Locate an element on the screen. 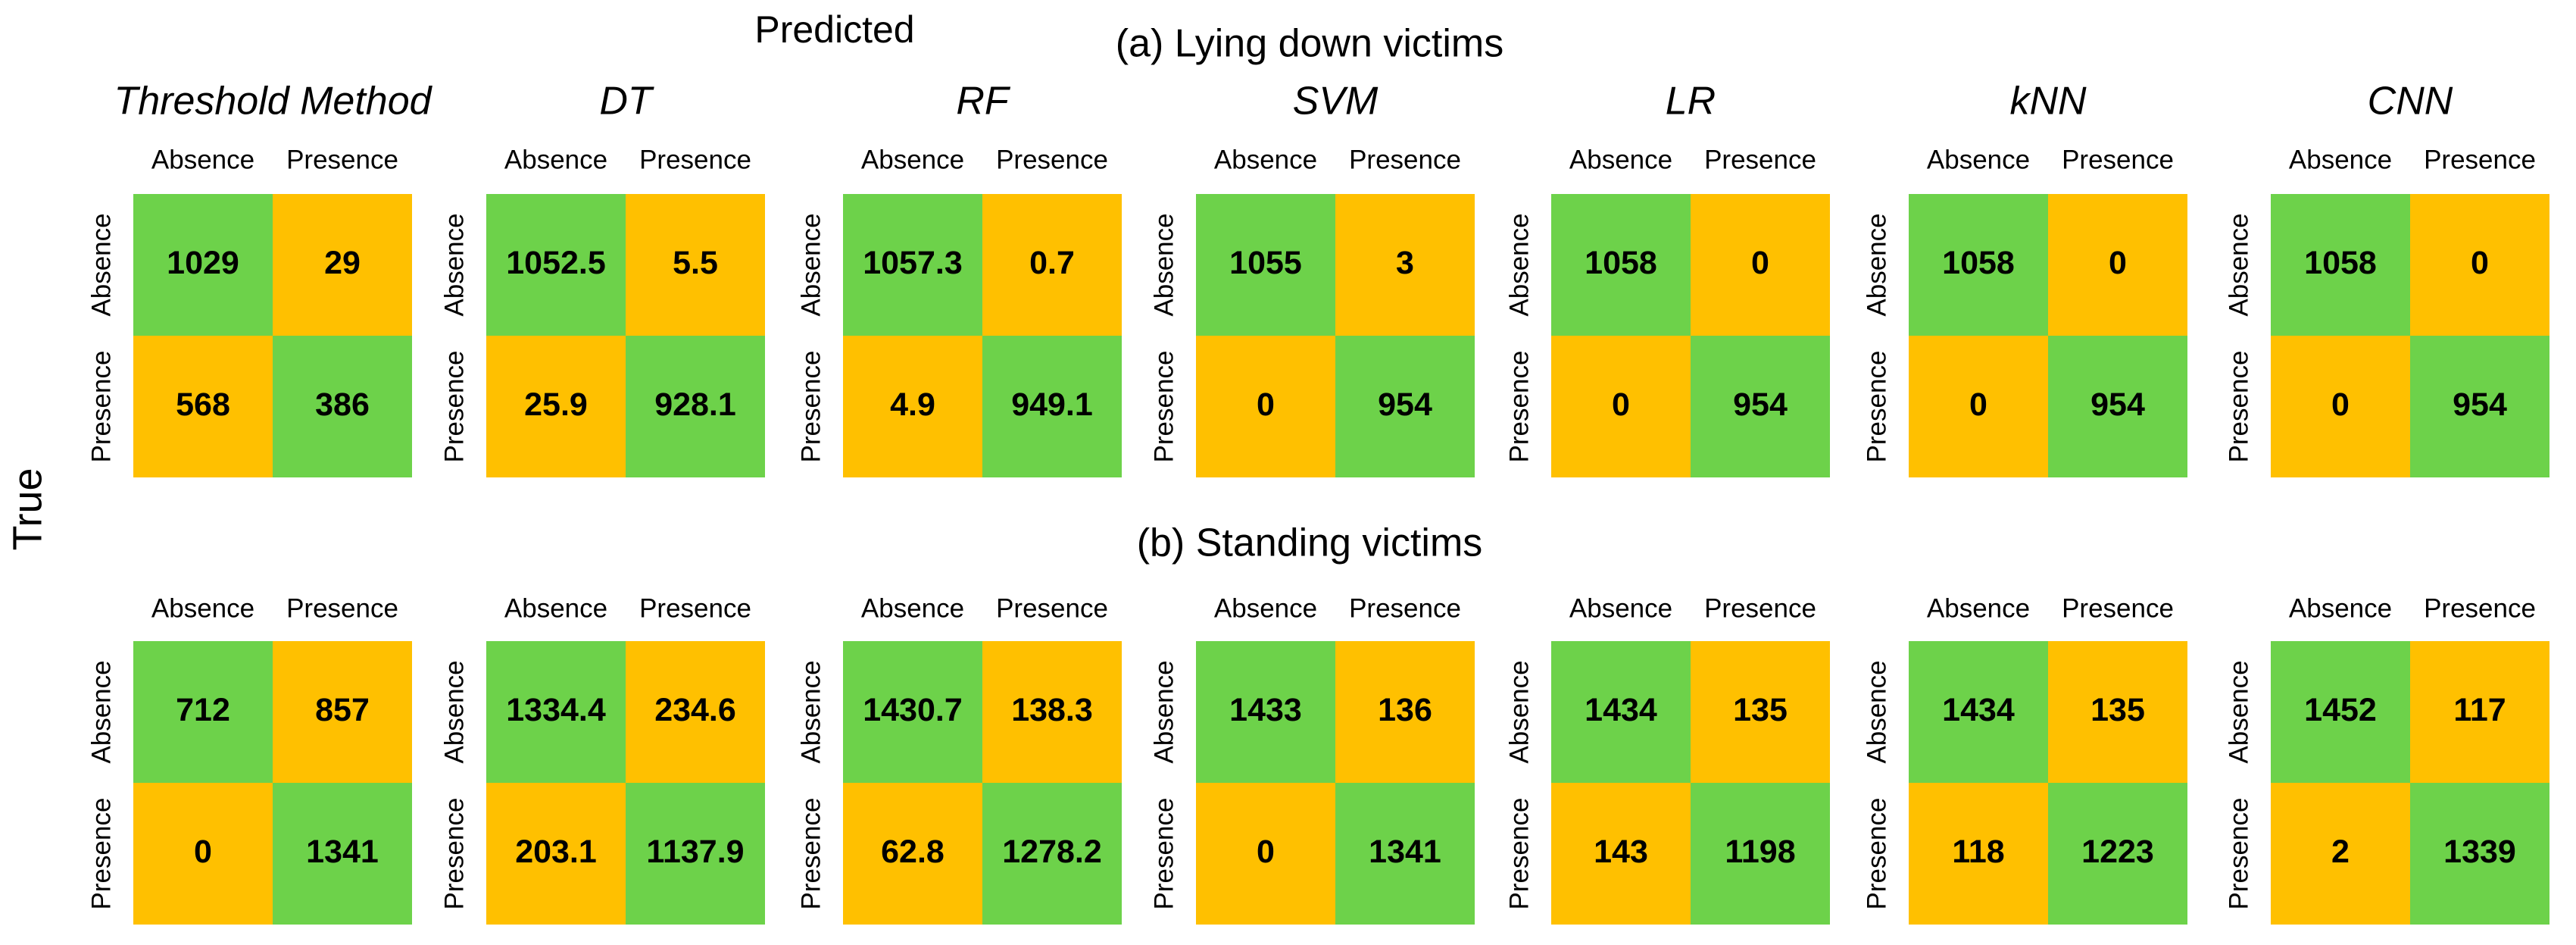 The image size is (2576, 945). cell-value: 1430.7 is located at coordinates (913, 710).